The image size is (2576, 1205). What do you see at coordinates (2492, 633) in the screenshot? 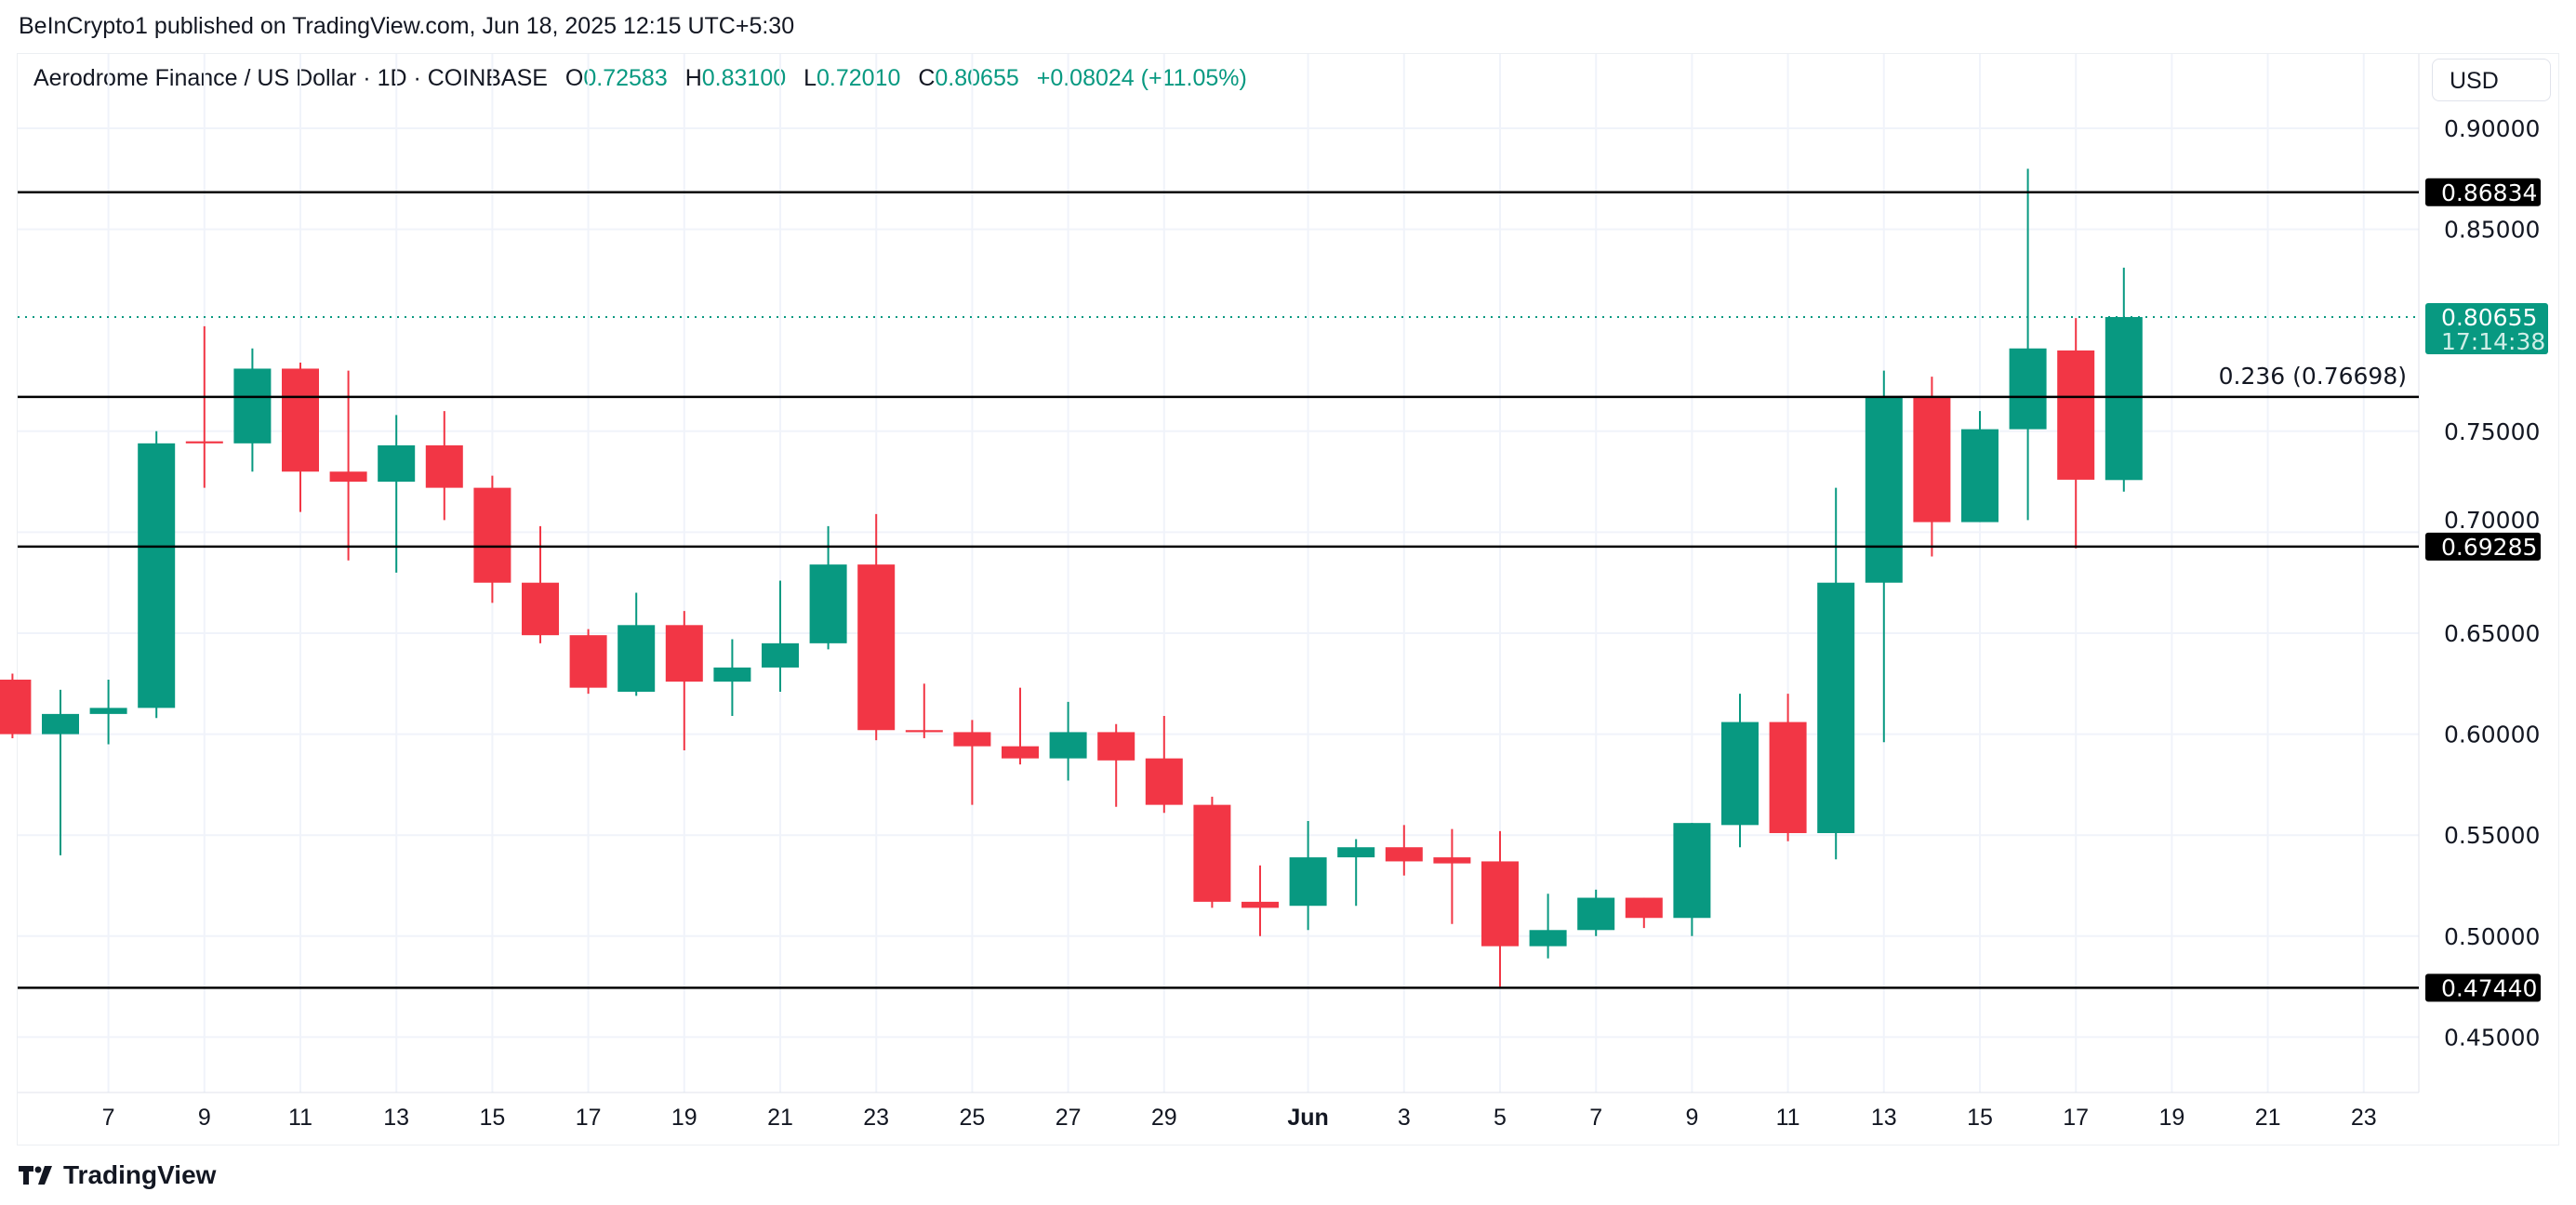
I see `price-tick-label: 0.65000` at bounding box center [2492, 633].